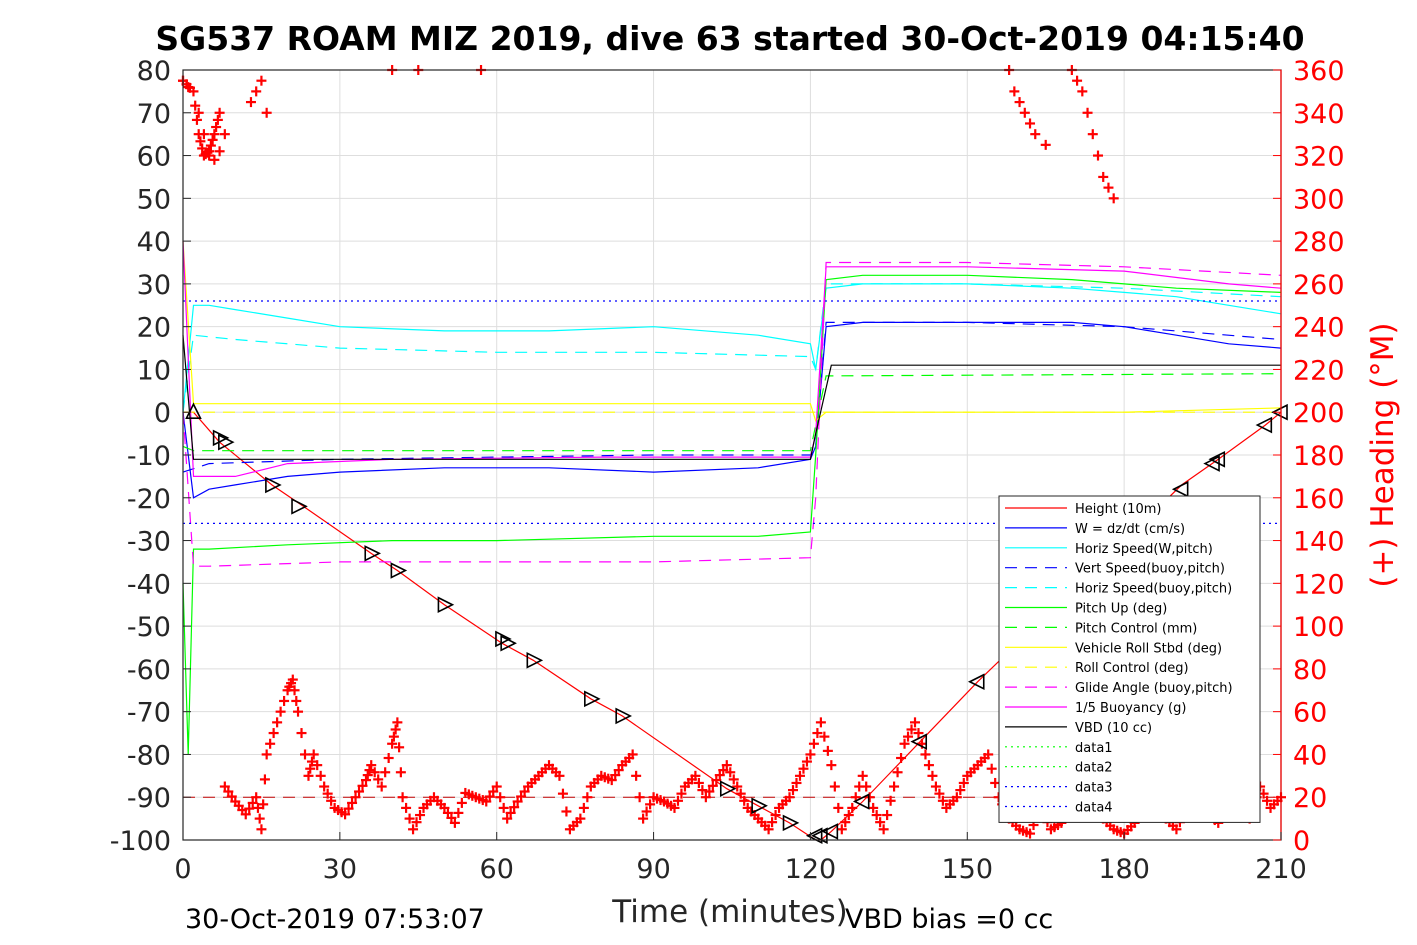  What do you see at coordinates (1301, 841) in the screenshot?
I see `y-tick-label-right: 0` at bounding box center [1301, 841].